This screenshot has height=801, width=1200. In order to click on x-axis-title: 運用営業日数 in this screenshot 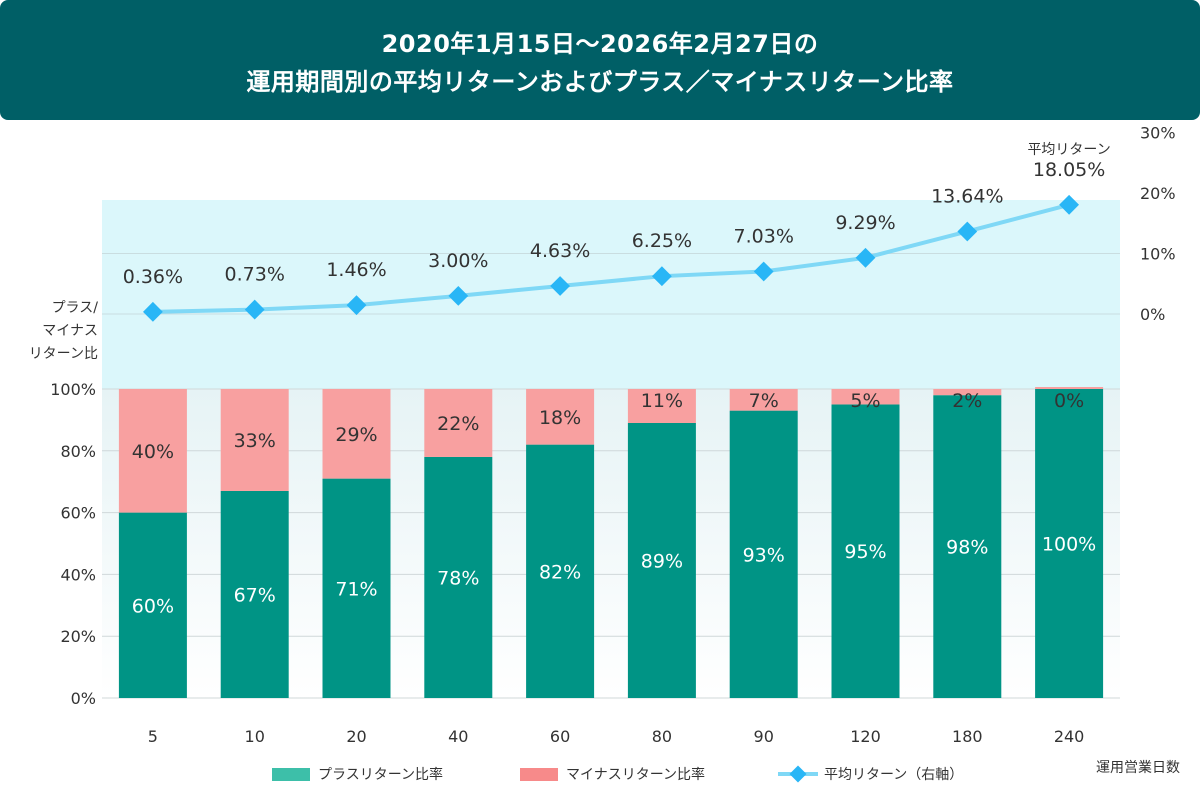, I will do `click(1138, 768)`.